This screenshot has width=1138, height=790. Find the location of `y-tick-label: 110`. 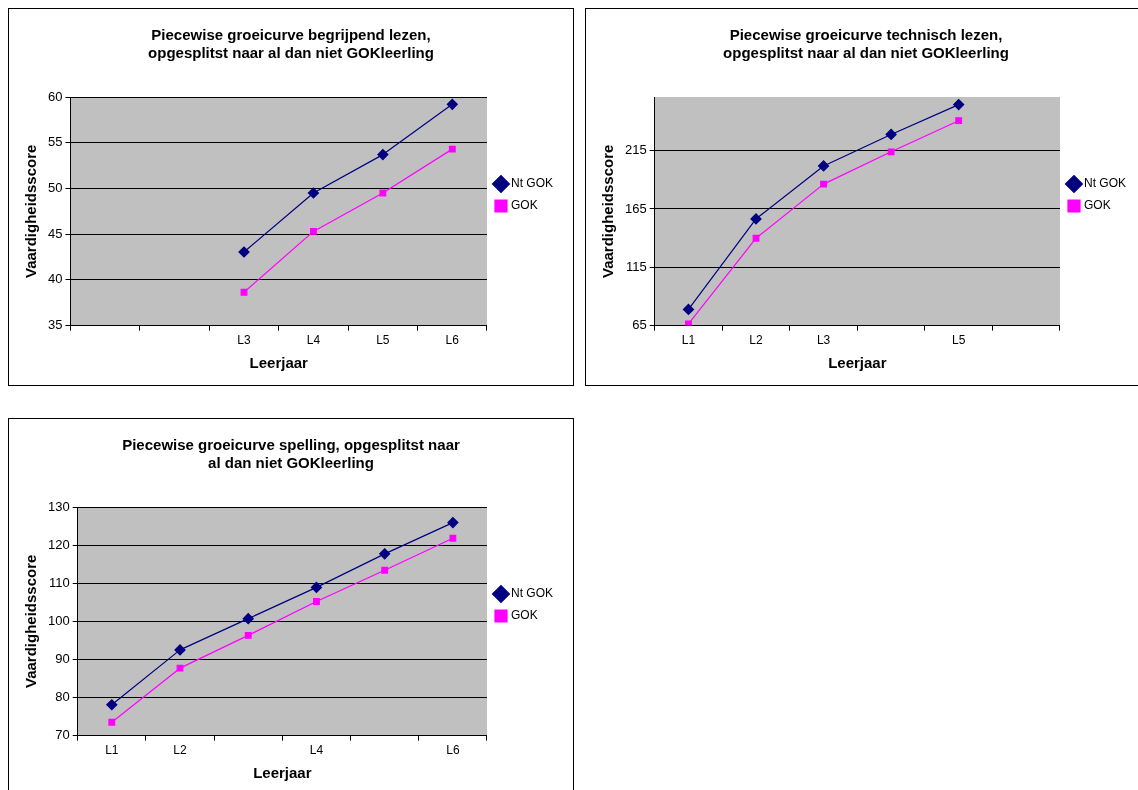

y-tick-label: 110 is located at coordinates (59, 582).